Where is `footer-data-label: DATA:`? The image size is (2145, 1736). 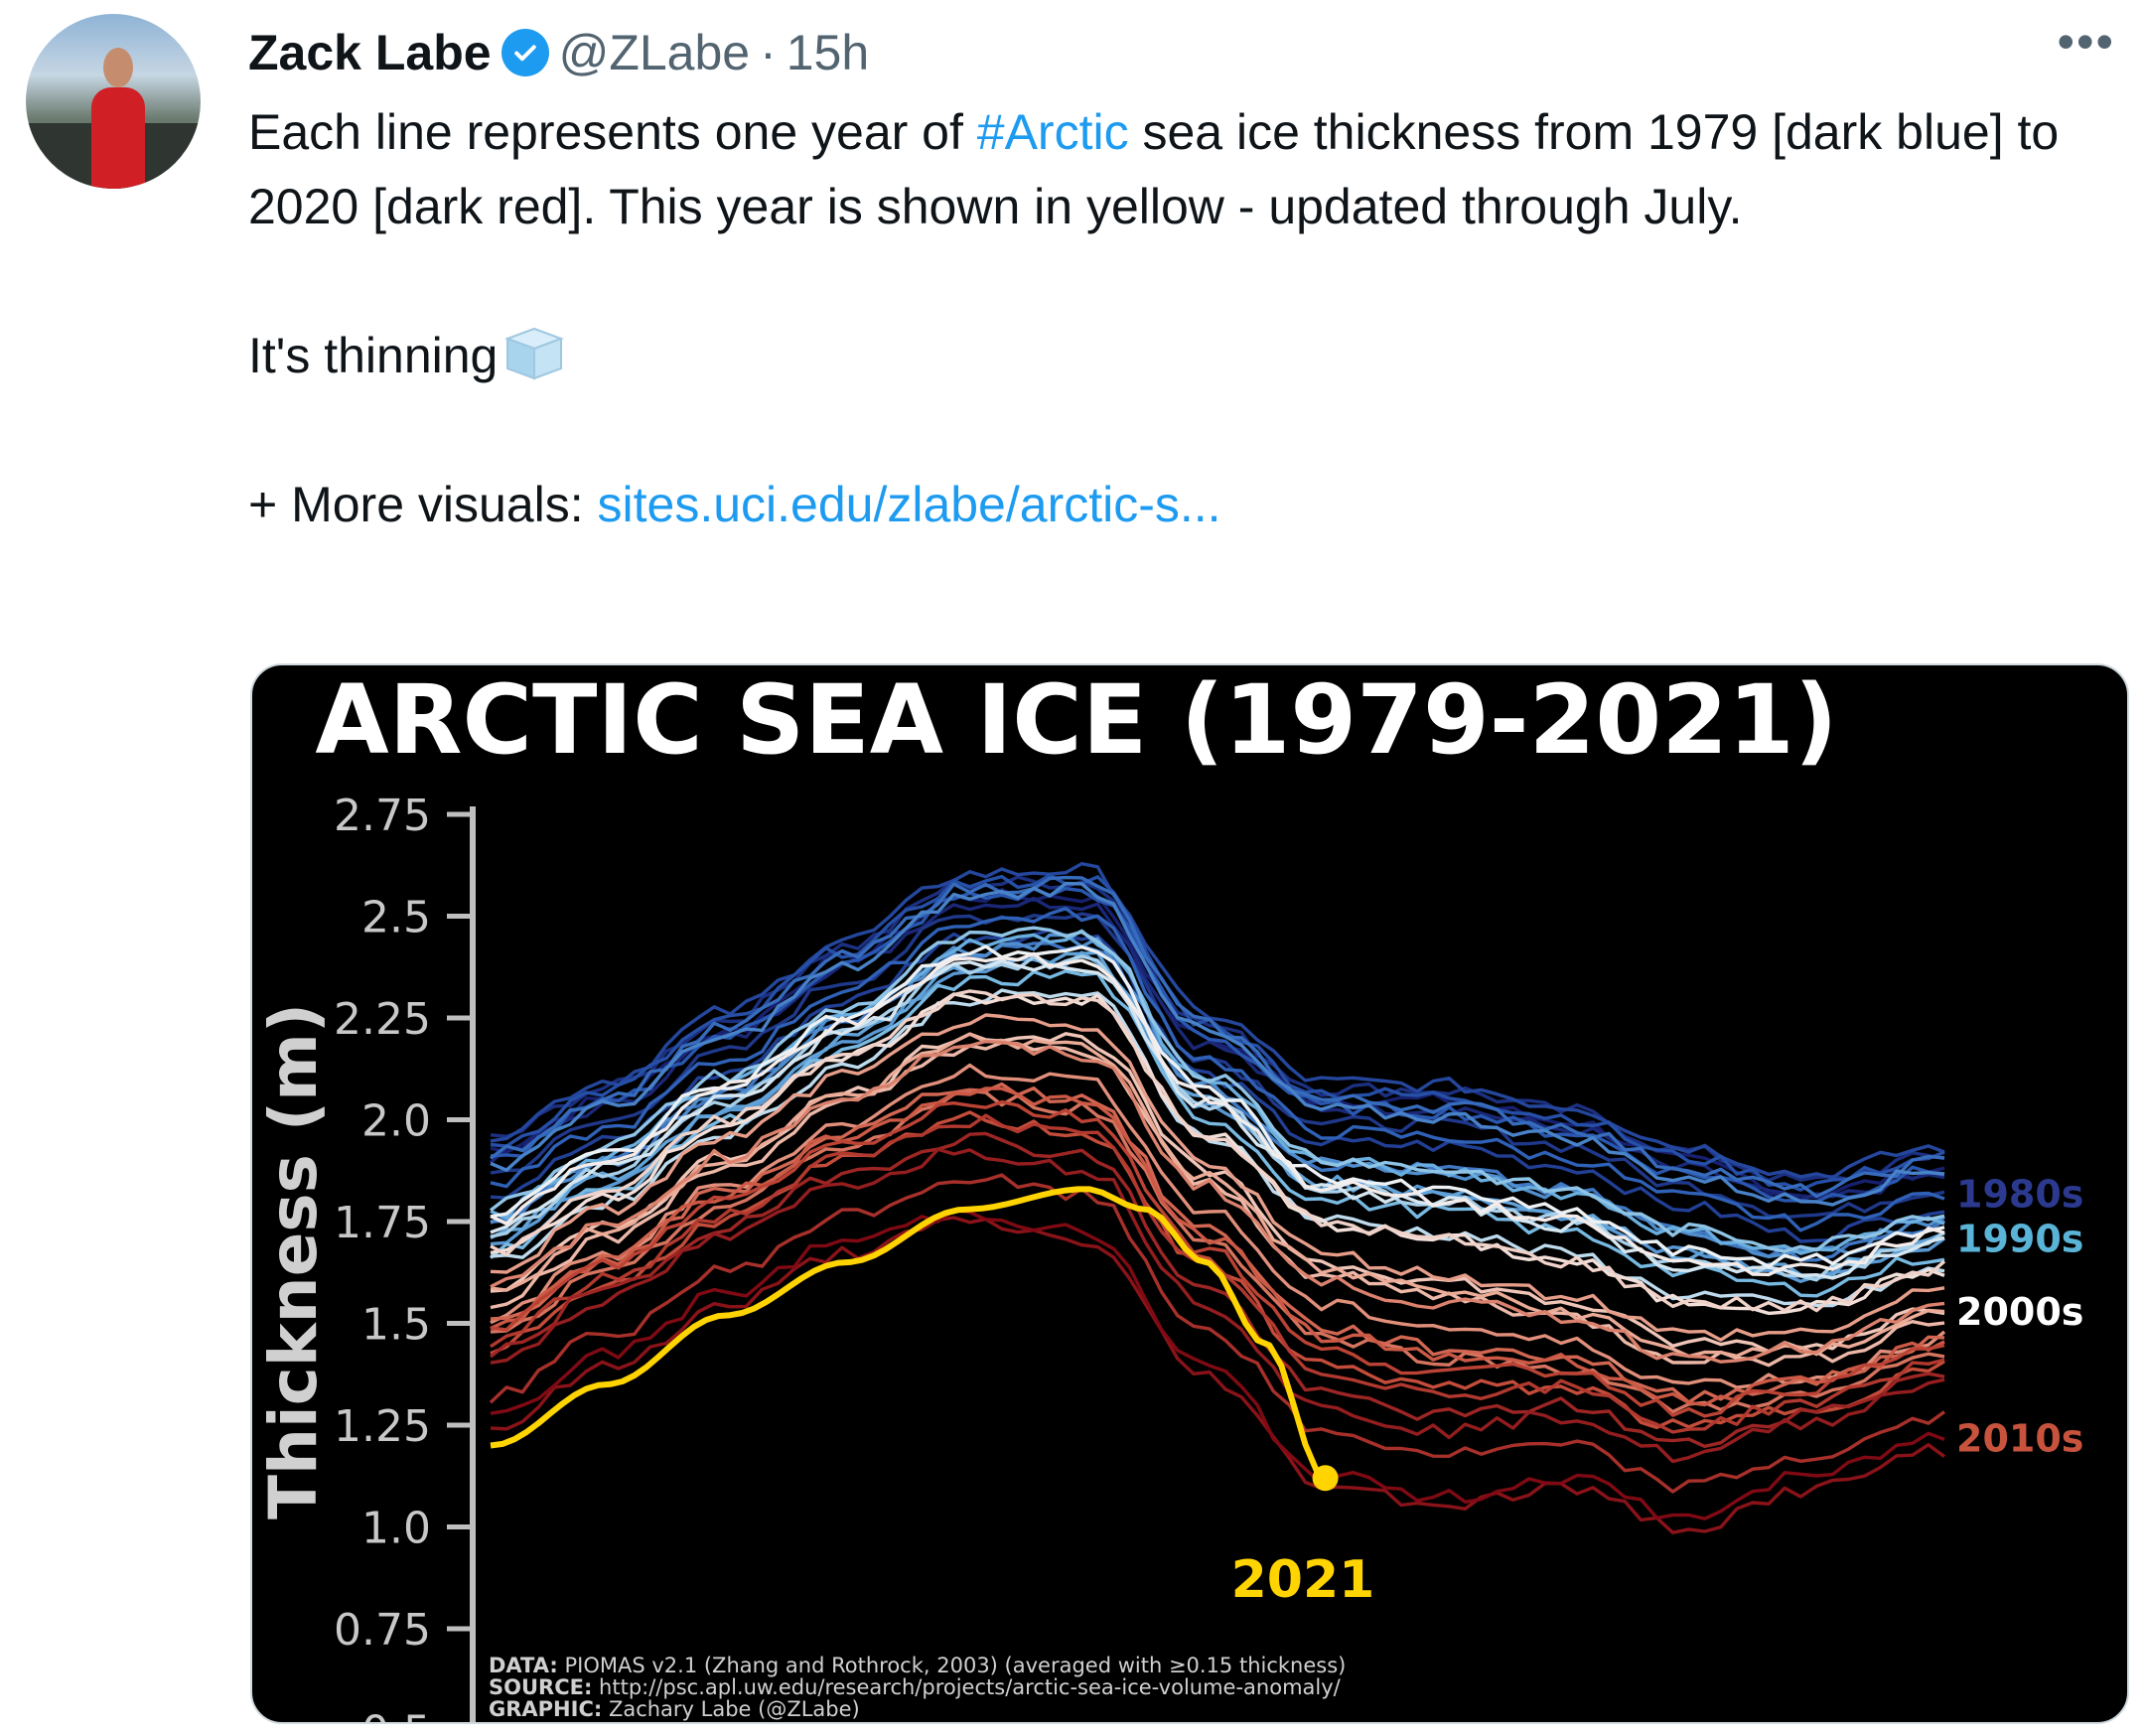 footer-data-label: DATA: is located at coordinates (524, 1665).